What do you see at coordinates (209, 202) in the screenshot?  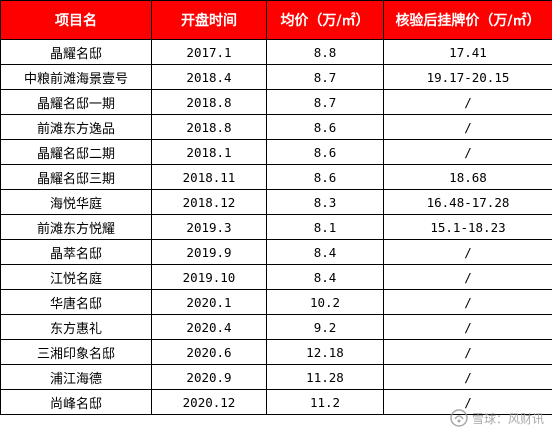 I see `cell-opening-date: 2018.12` at bounding box center [209, 202].